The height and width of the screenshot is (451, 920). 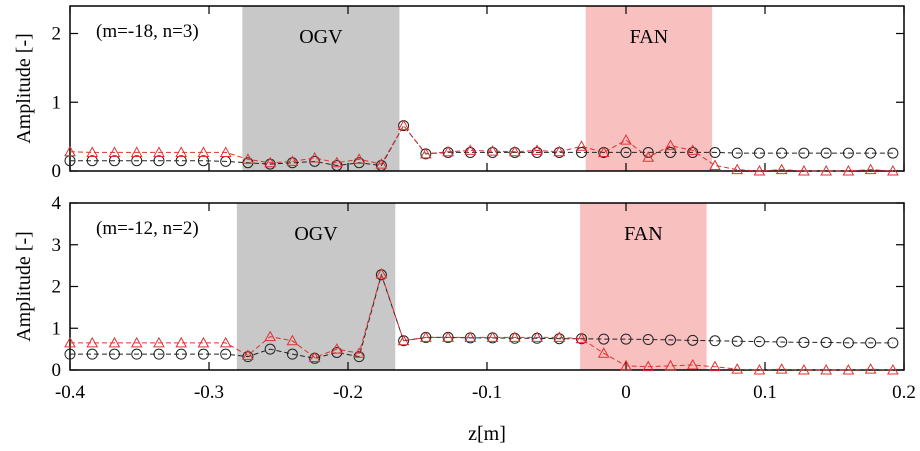 I want to click on x-tick-label: 0.1, so click(x=765, y=392).